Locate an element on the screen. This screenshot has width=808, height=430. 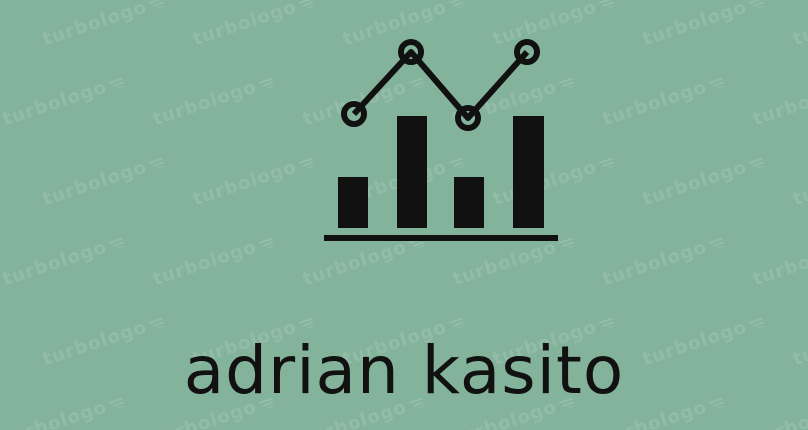
chart-bars is located at coordinates (441, 172).